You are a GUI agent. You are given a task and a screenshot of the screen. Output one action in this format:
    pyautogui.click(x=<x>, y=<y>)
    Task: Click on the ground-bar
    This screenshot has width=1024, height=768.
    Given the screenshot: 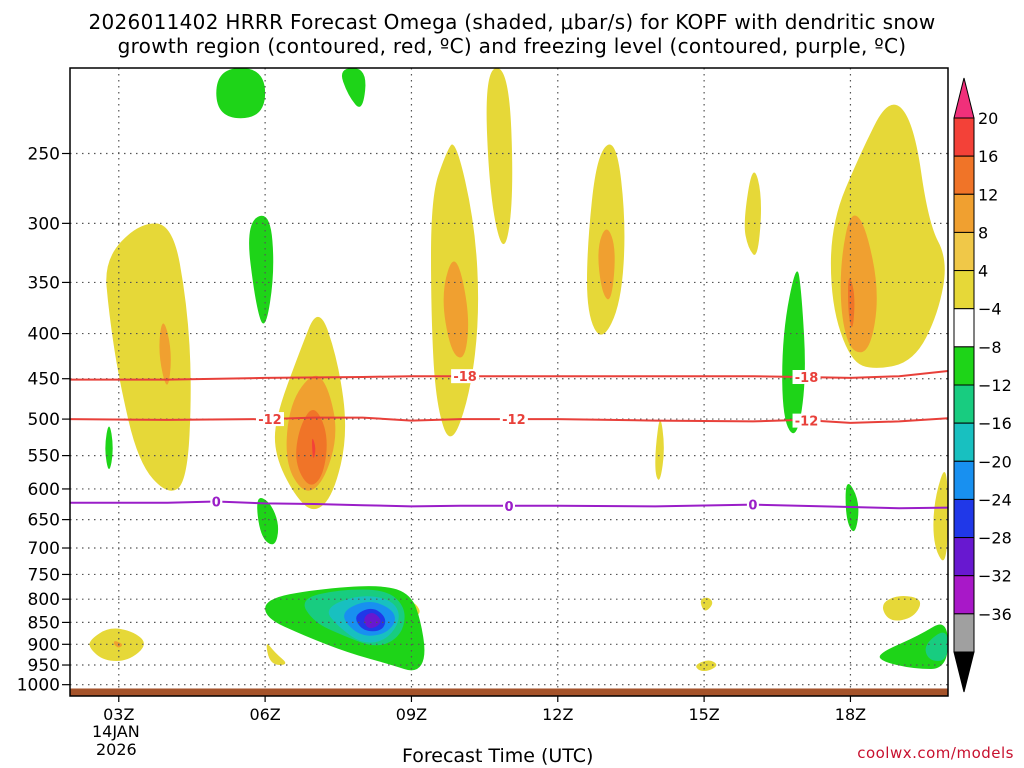 What is the action you would take?
    pyautogui.click(x=509, y=692)
    